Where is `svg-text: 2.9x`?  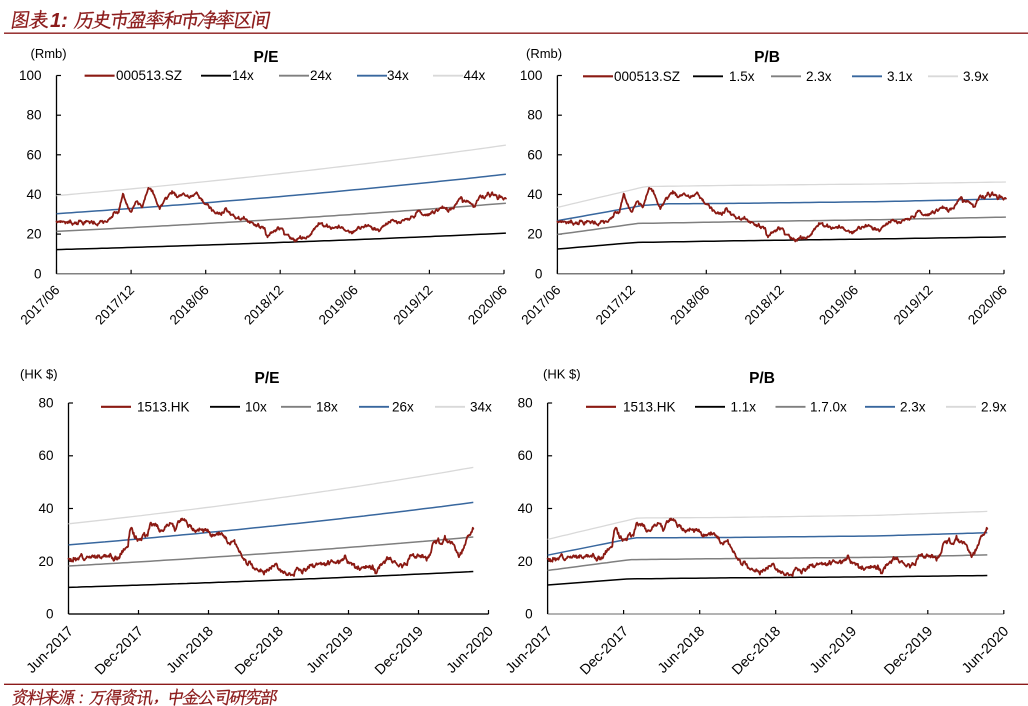 svg-text: 2.9x is located at coordinates (994, 406).